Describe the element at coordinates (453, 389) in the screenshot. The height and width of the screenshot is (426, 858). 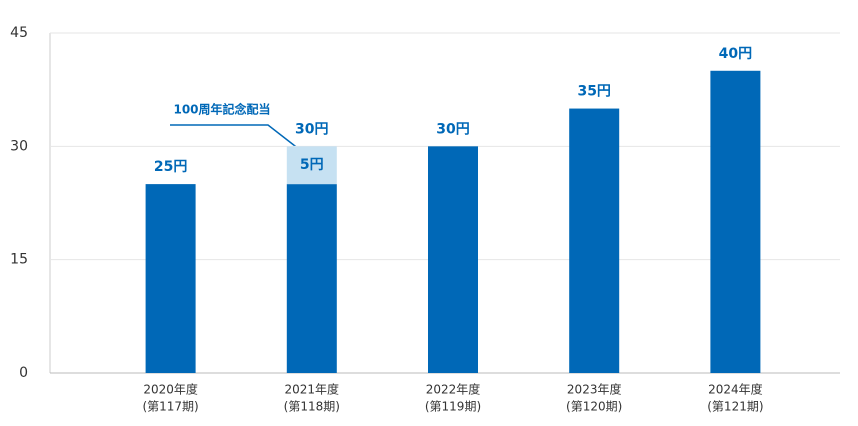
I see `x-tick-label: 2022年度` at that location.